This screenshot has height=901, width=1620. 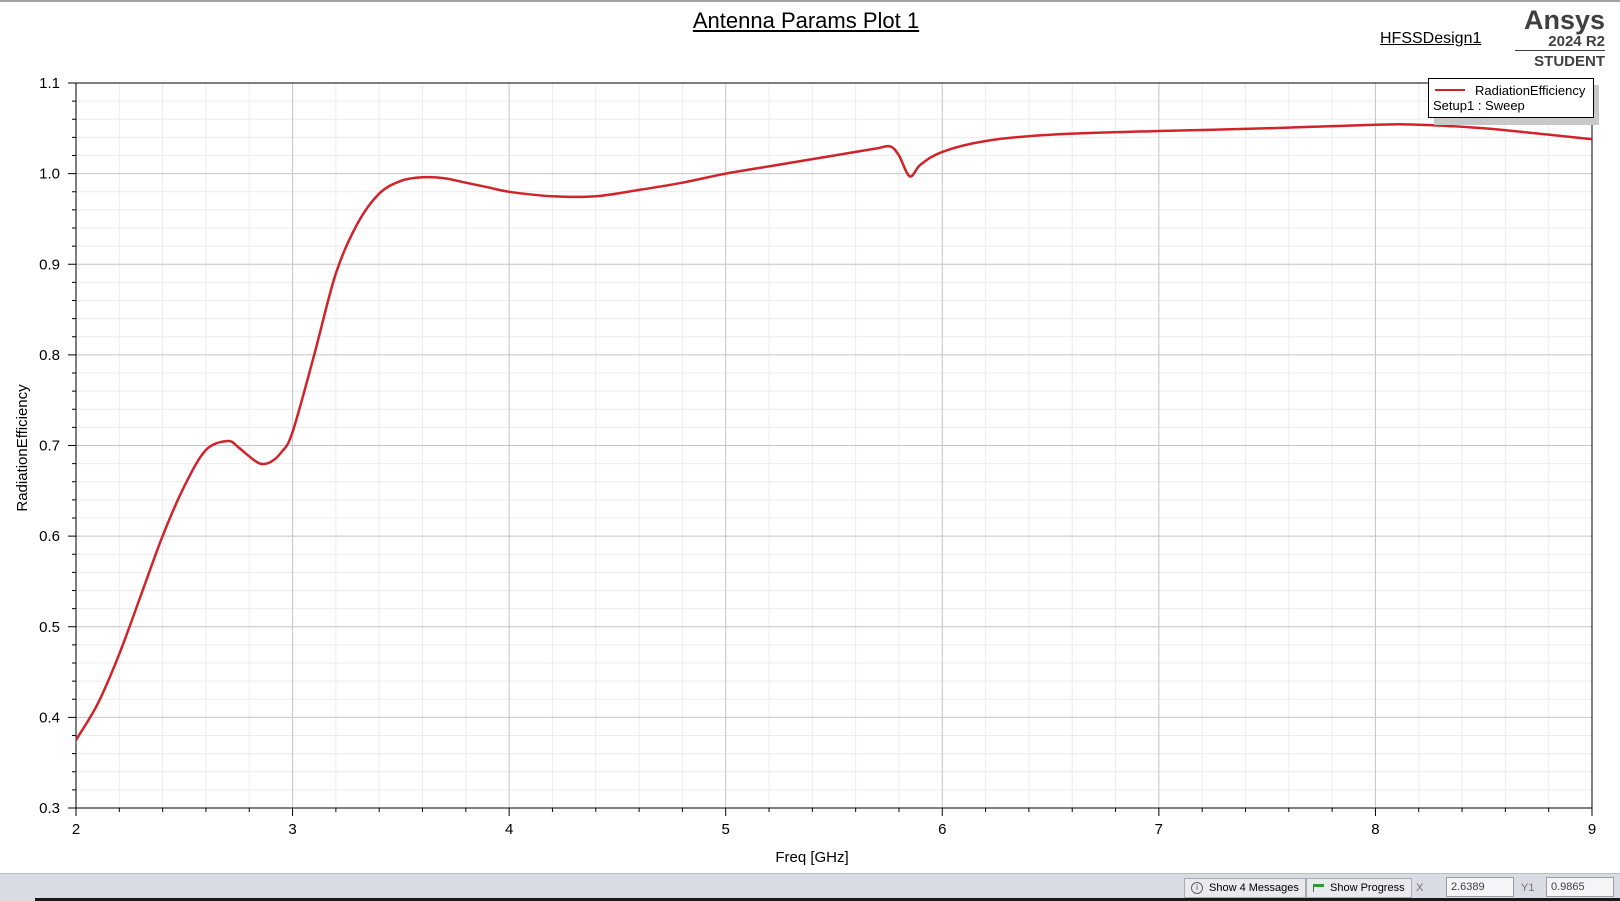 What do you see at coordinates (942, 829) in the screenshot?
I see `x-tick-label: 6` at bounding box center [942, 829].